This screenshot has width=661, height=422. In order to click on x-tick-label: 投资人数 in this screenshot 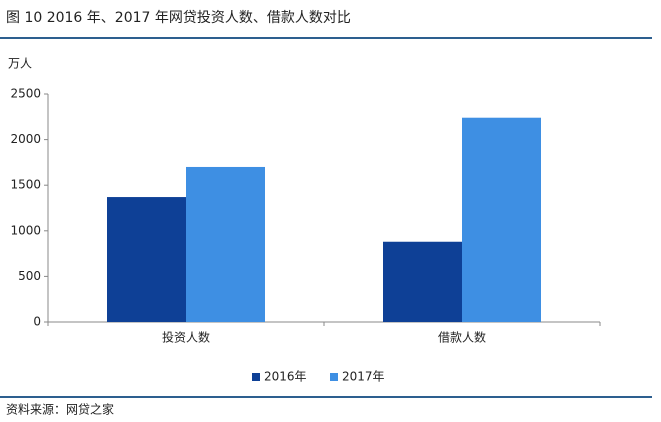, I will do `click(186, 337)`.